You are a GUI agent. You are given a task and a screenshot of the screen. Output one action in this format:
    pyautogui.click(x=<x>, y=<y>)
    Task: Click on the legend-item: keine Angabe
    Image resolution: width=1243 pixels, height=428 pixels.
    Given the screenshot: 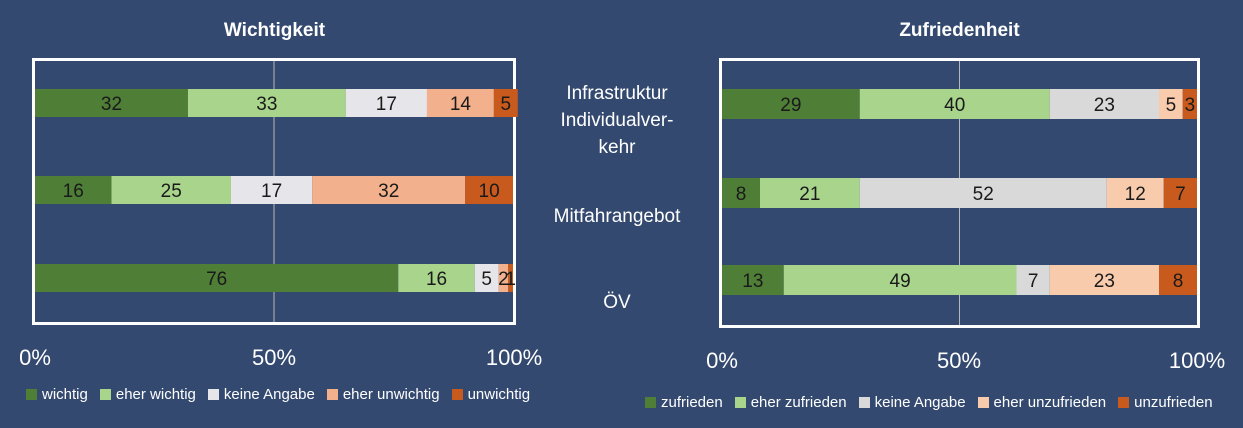 What is the action you would take?
    pyautogui.click(x=261, y=394)
    